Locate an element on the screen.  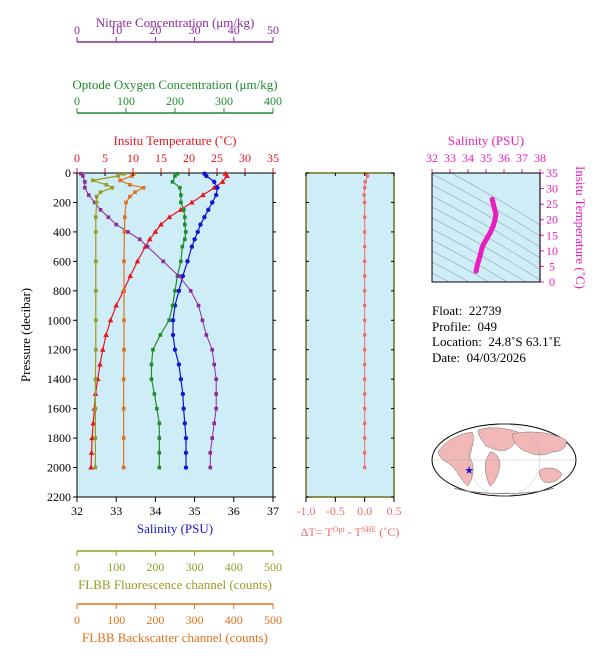
y-axis-label: Pressure (decibar) is located at coordinates (25, 335).